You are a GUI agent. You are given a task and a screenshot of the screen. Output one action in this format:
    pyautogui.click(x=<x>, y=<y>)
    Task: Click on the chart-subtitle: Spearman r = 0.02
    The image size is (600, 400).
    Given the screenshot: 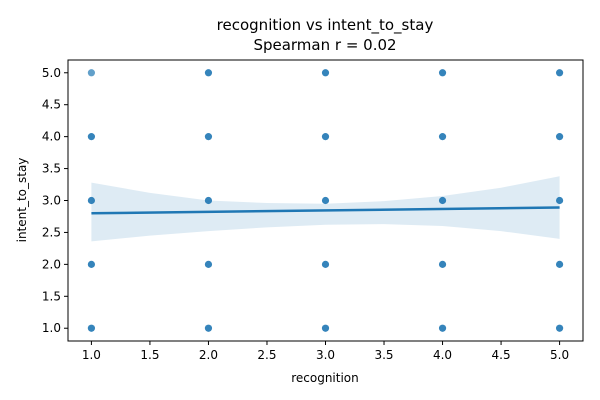 What is the action you would take?
    pyautogui.click(x=324, y=45)
    